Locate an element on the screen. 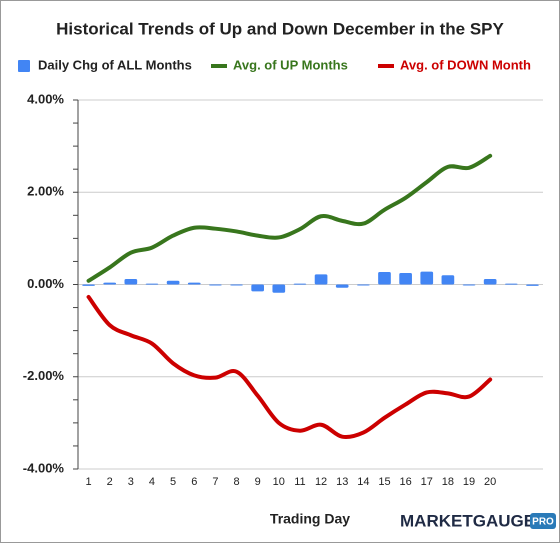 Image resolution: width=560 pixels, height=543 pixels. y-tick-label: -2.00% is located at coordinates (44, 375).